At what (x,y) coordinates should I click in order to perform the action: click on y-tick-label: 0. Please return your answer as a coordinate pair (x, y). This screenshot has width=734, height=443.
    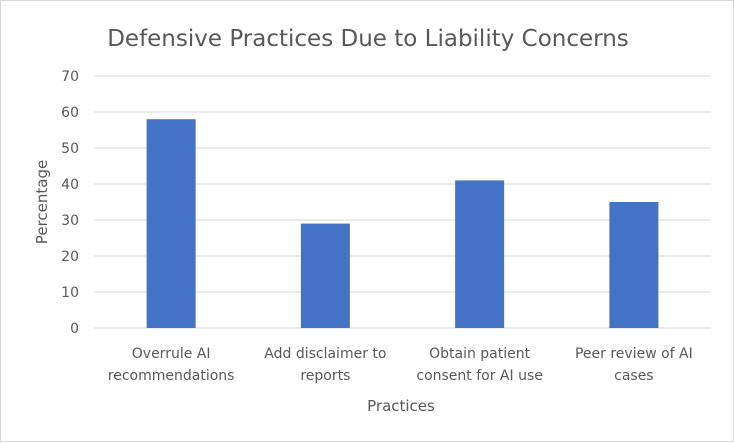
    Looking at the image, I should click on (74, 329).